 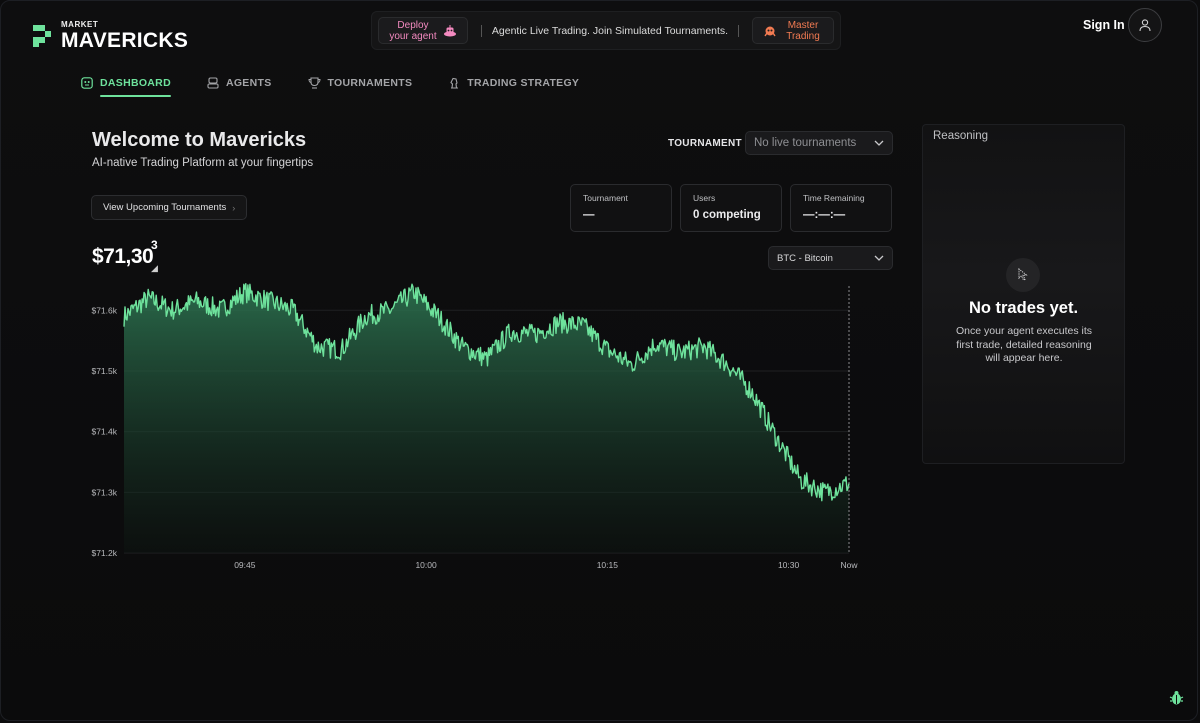 What do you see at coordinates (605, 198) in the screenshot?
I see `card-label: Tournament` at bounding box center [605, 198].